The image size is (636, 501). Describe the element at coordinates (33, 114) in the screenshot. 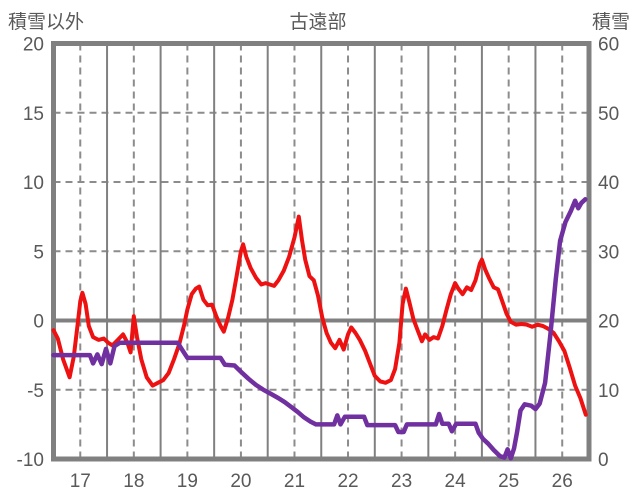

I see `y-left-tick-label: 15` at that location.